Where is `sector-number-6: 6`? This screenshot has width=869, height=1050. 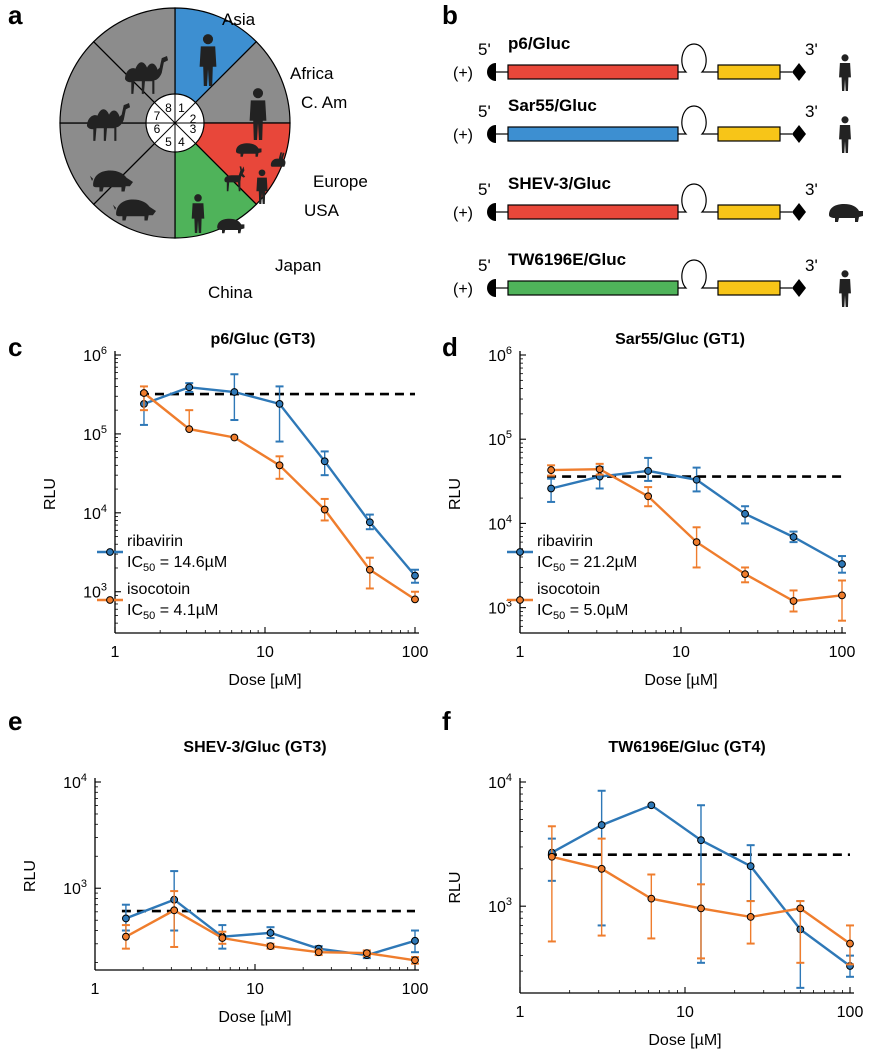
sector-number-6: 6 is located at coordinates (157, 129).